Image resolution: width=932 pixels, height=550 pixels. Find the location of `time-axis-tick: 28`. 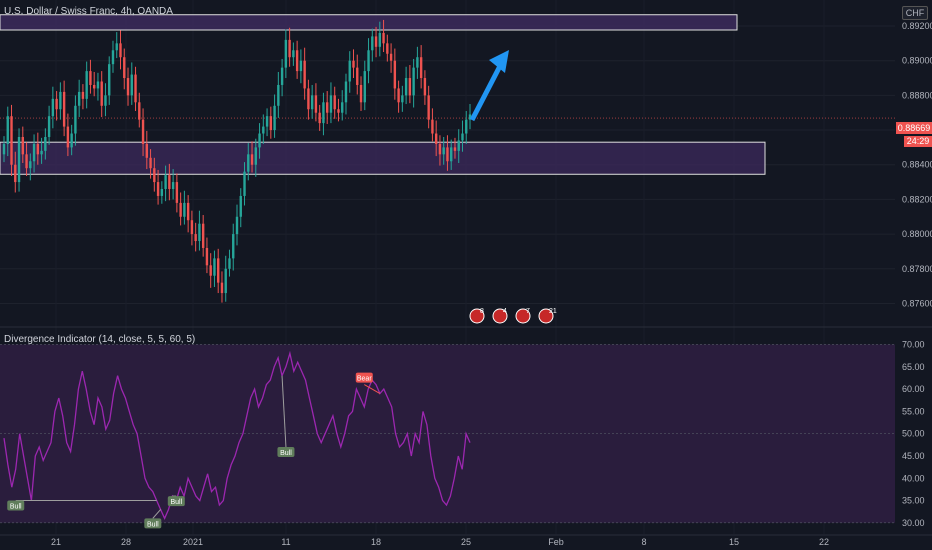

time-axis-tick: 28 is located at coordinates (126, 542).